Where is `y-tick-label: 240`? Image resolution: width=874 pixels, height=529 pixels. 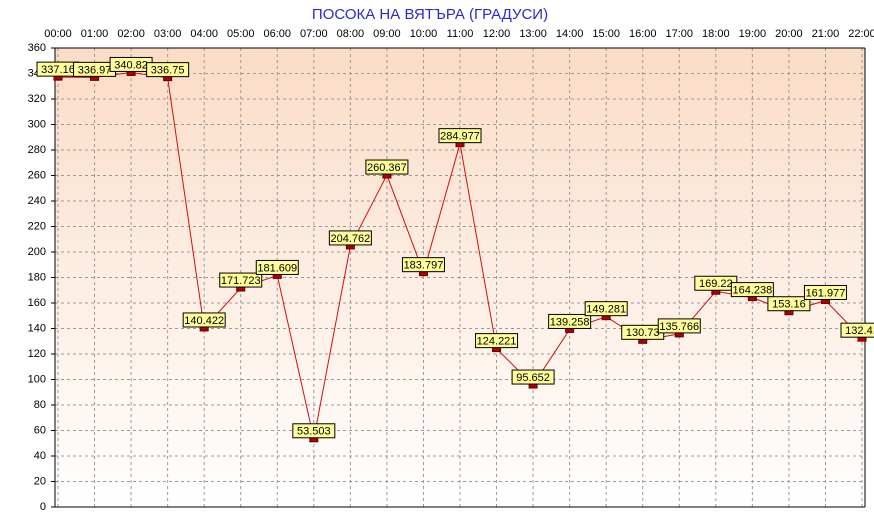
y-tick-label: 240 is located at coordinates (37, 201).